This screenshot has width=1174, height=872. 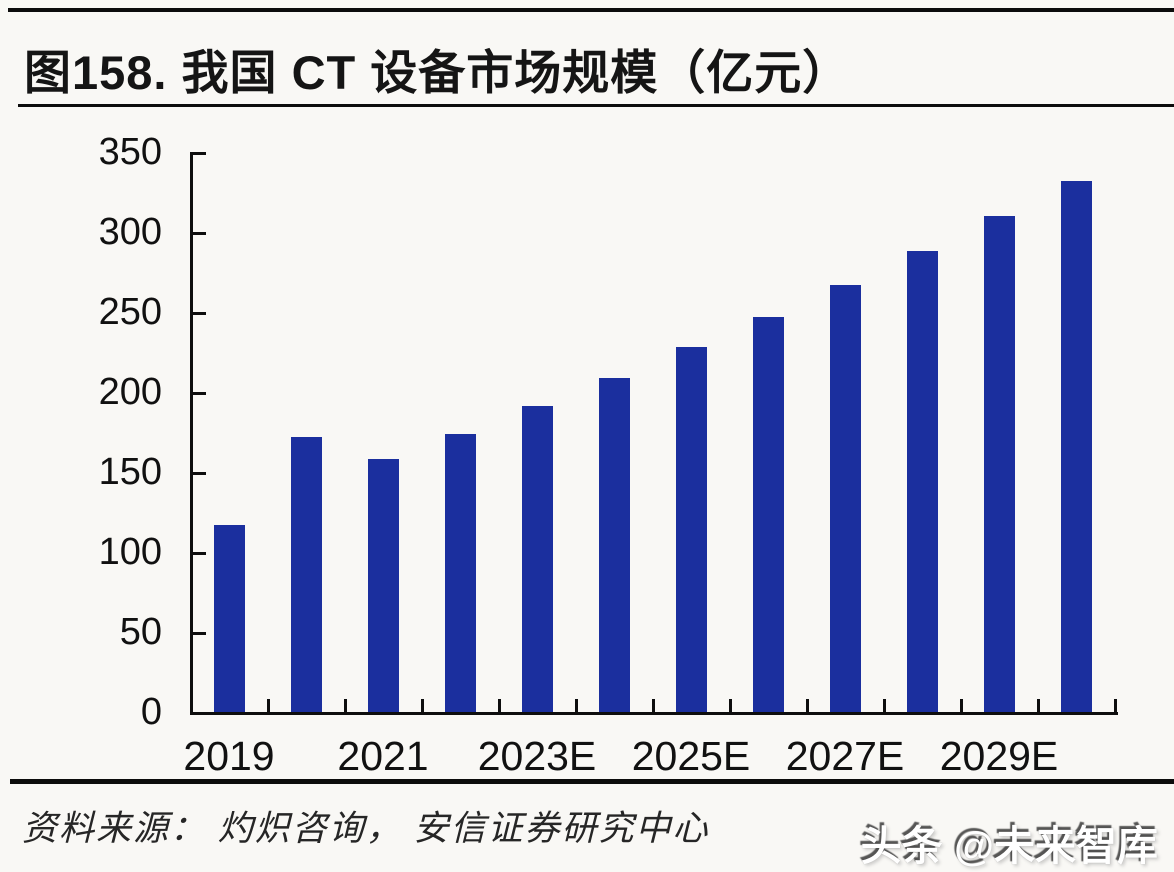 What do you see at coordinates (130, 232) in the screenshot?
I see `y-tick-label: 300` at bounding box center [130, 232].